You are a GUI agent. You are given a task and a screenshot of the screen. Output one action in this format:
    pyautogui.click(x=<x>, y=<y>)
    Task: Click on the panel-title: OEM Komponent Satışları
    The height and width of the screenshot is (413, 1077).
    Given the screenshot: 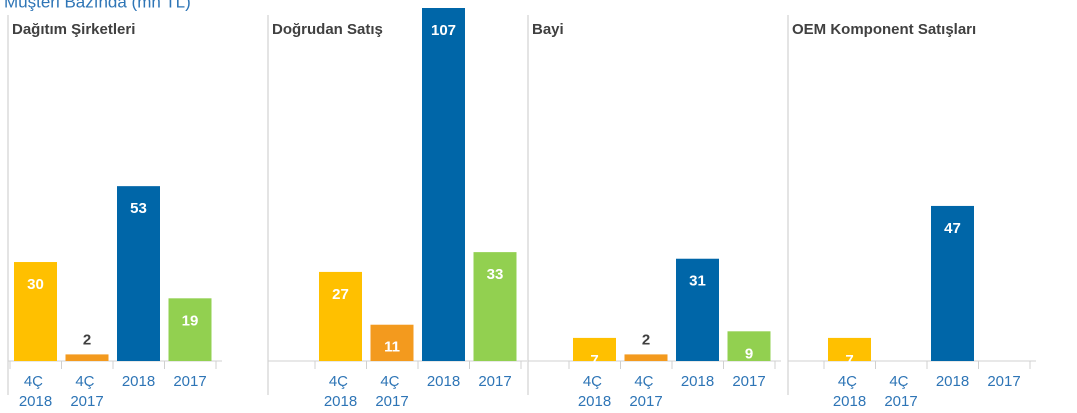 What is the action you would take?
    pyautogui.click(x=884, y=29)
    